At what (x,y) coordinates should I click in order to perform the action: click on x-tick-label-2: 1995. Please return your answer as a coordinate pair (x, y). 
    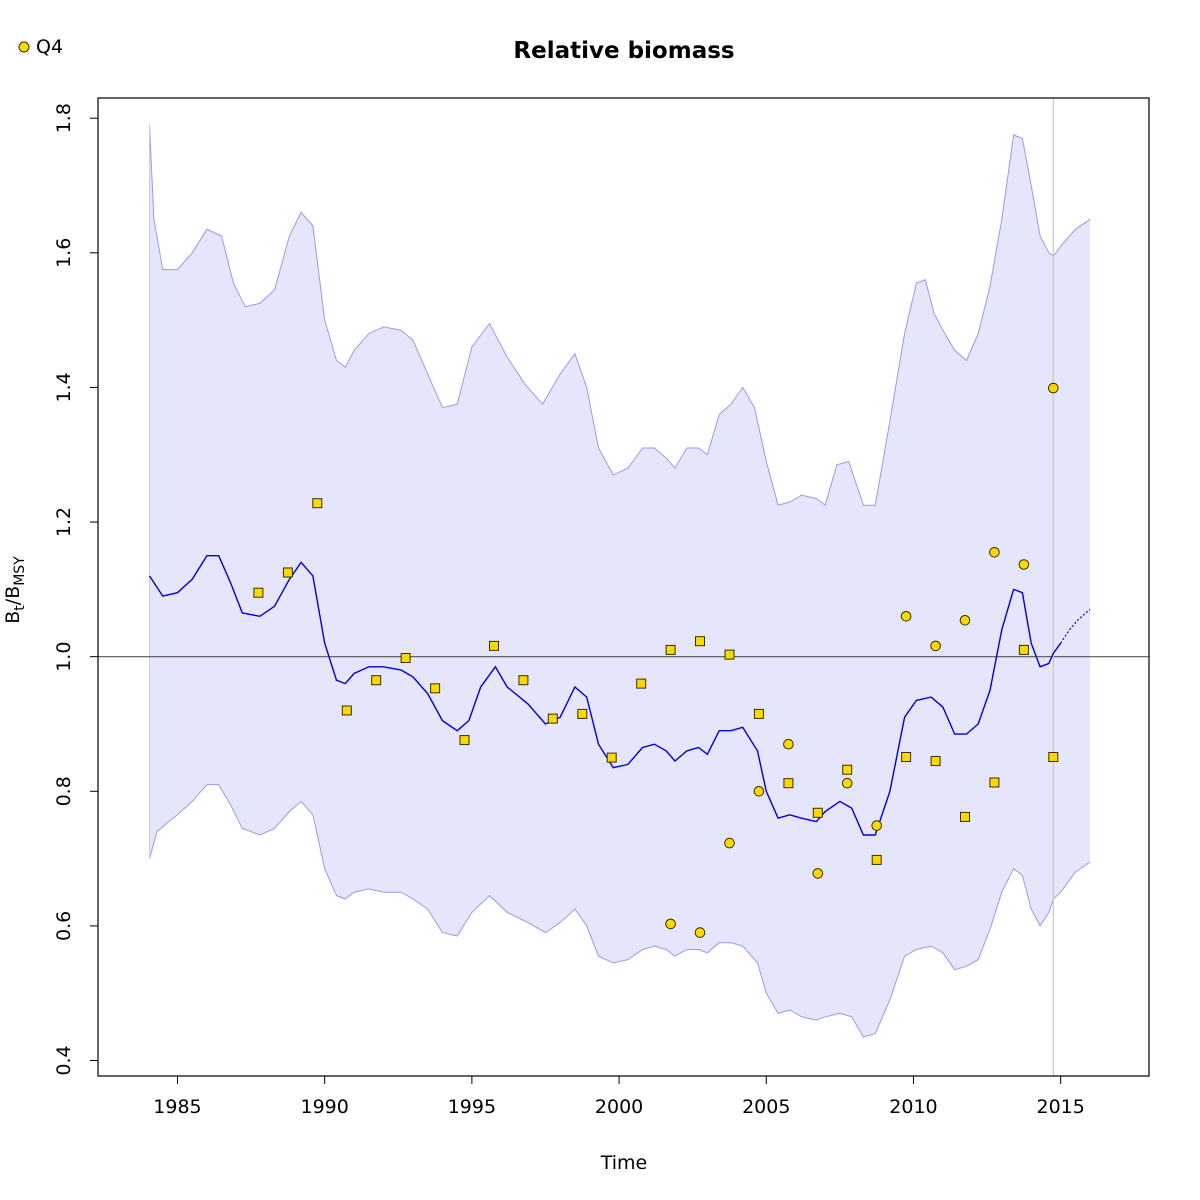
    Looking at the image, I should click on (472, 1107).